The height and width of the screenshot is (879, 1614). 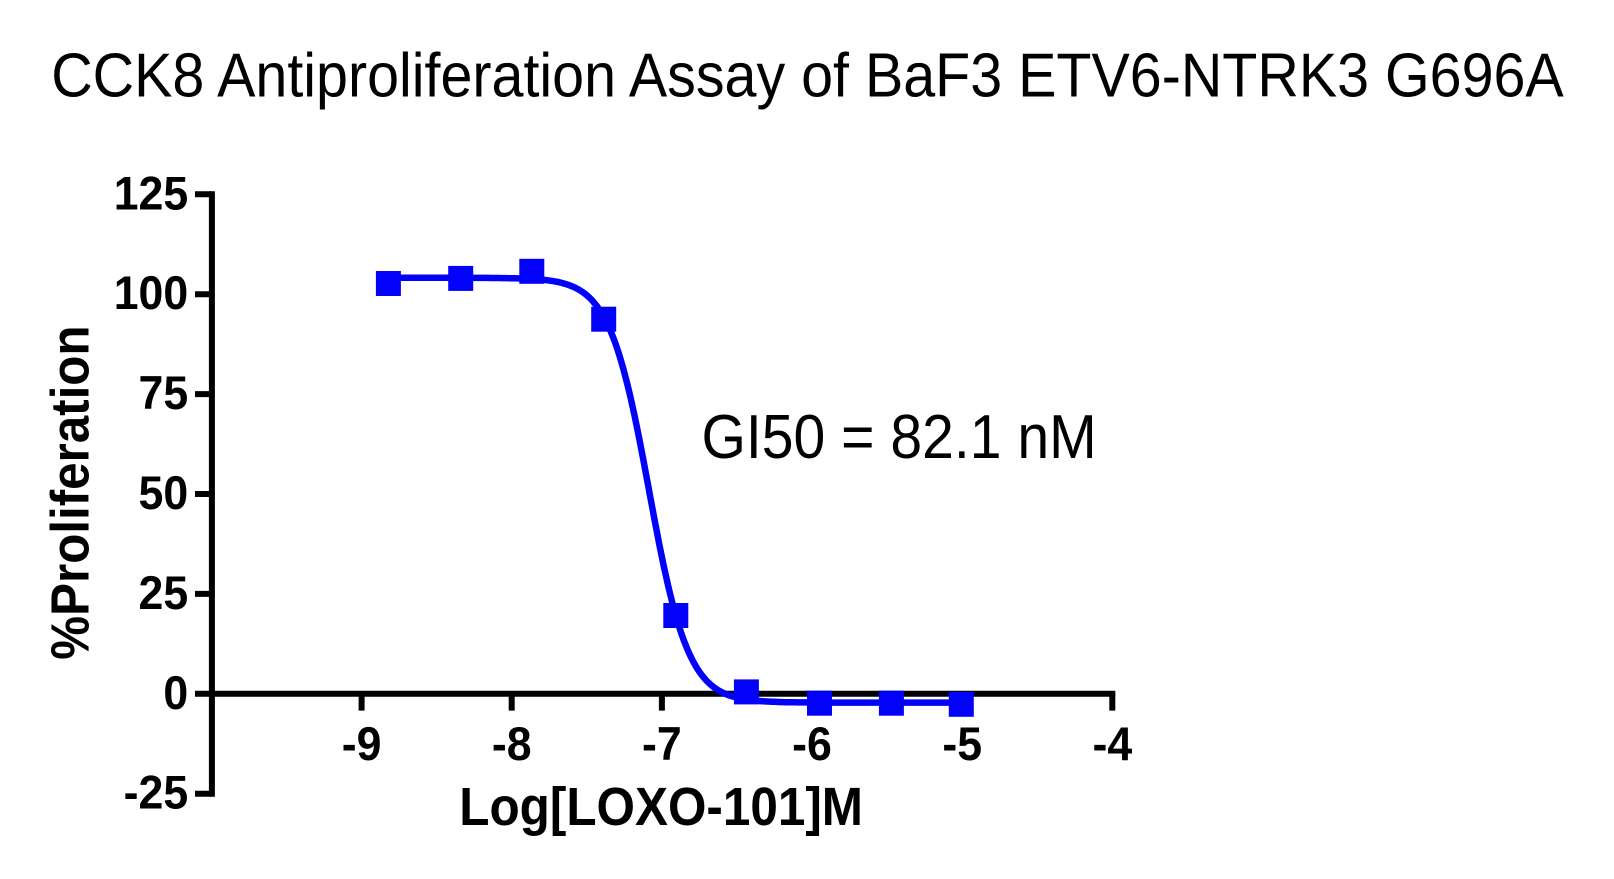 I want to click on svg-text: 0, so click(x=175, y=693).